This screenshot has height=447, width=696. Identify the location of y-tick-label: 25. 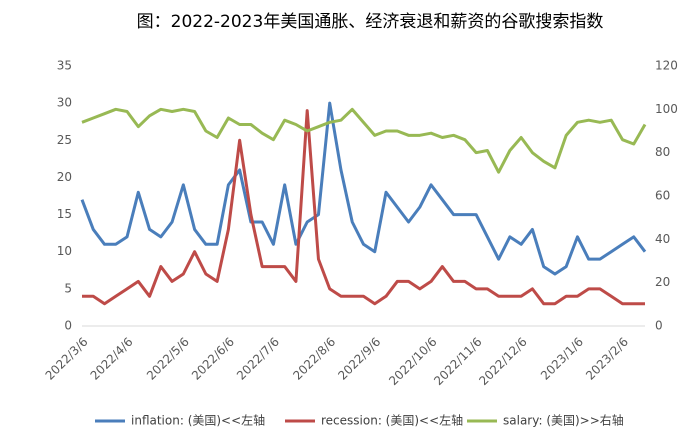
(64, 140).